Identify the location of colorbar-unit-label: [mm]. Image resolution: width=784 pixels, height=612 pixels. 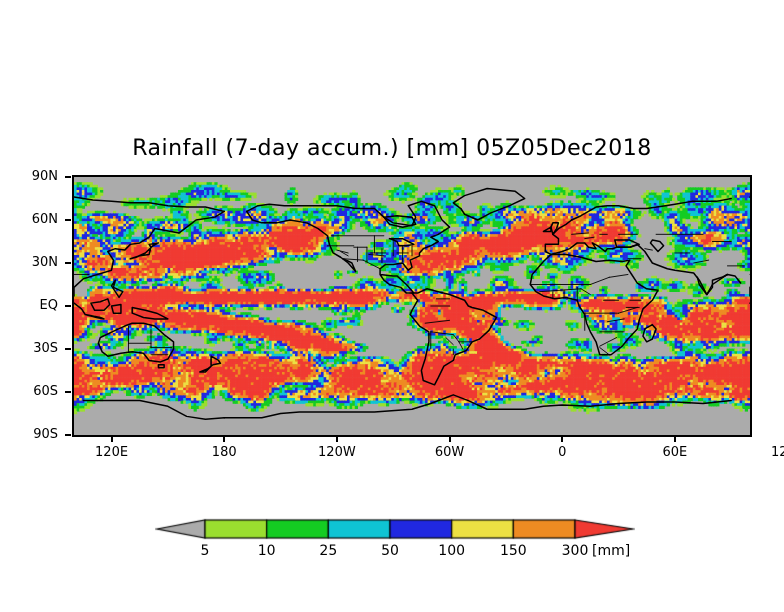
(611, 551).